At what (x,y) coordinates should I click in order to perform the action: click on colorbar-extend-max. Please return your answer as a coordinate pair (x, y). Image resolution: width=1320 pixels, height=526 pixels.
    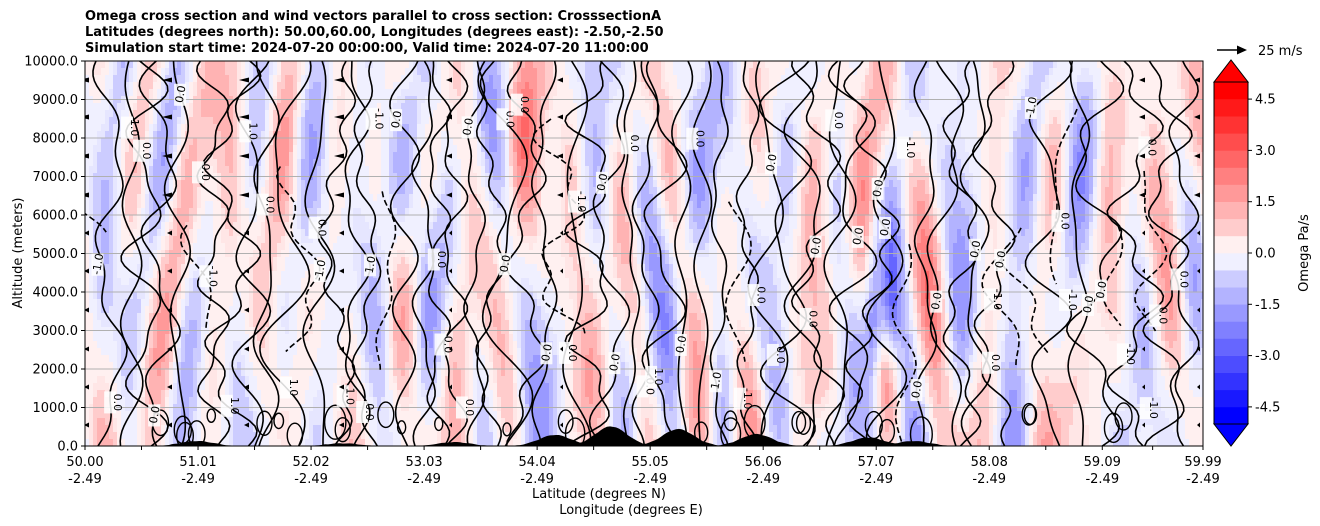
    Looking at the image, I should click on (1231, 71).